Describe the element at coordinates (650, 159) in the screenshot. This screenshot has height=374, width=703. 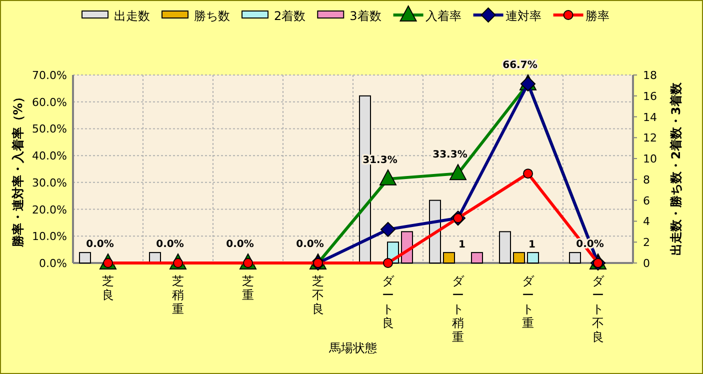
I see `y2-tick-label: 10` at that location.